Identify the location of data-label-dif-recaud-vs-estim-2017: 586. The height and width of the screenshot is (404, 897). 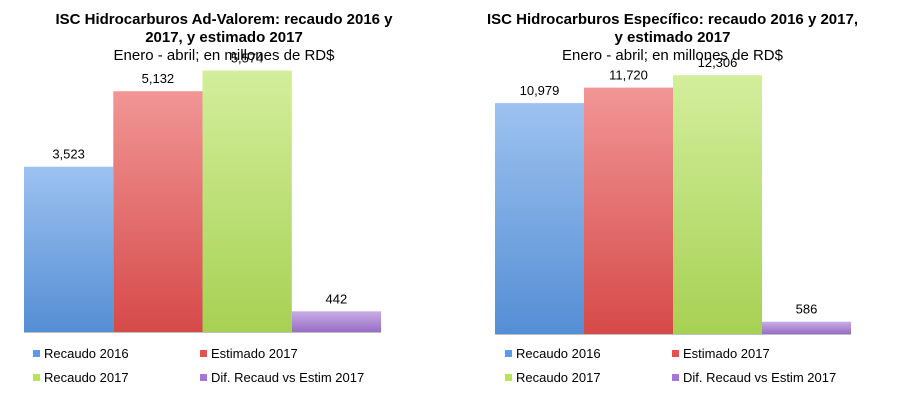
(807, 309).